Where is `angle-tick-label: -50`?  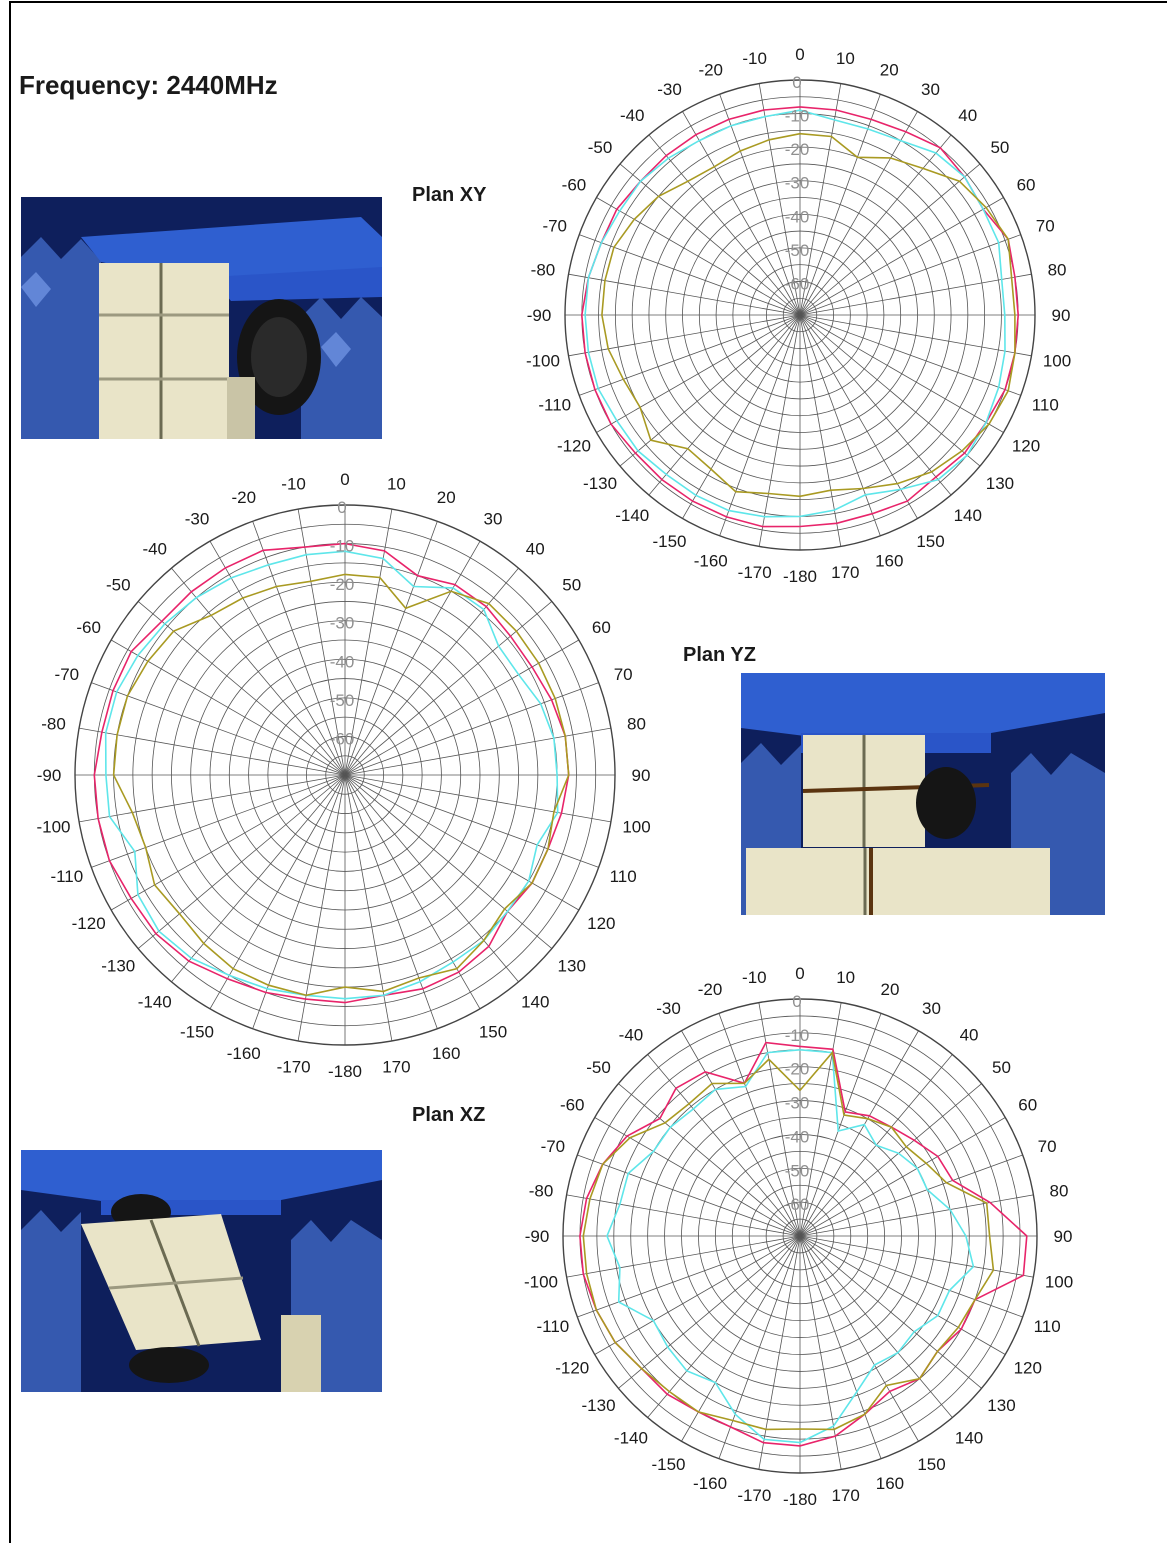 angle-tick-label: -50 is located at coordinates (600, 147).